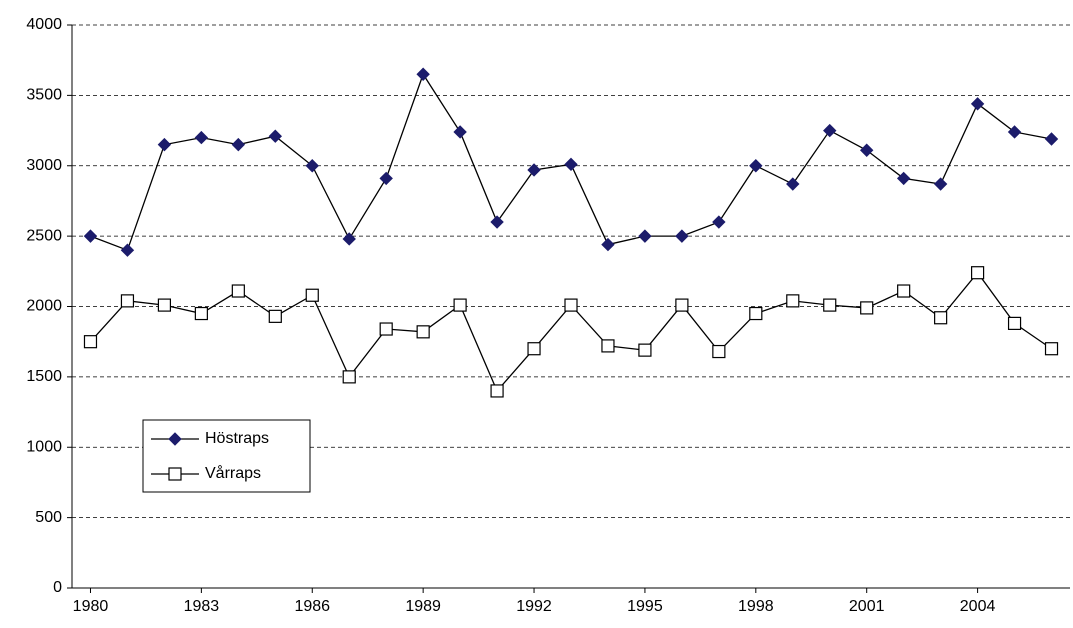 This screenshot has height=628, width=1073. I want to click on x-tick-label: 1992, so click(534, 606).